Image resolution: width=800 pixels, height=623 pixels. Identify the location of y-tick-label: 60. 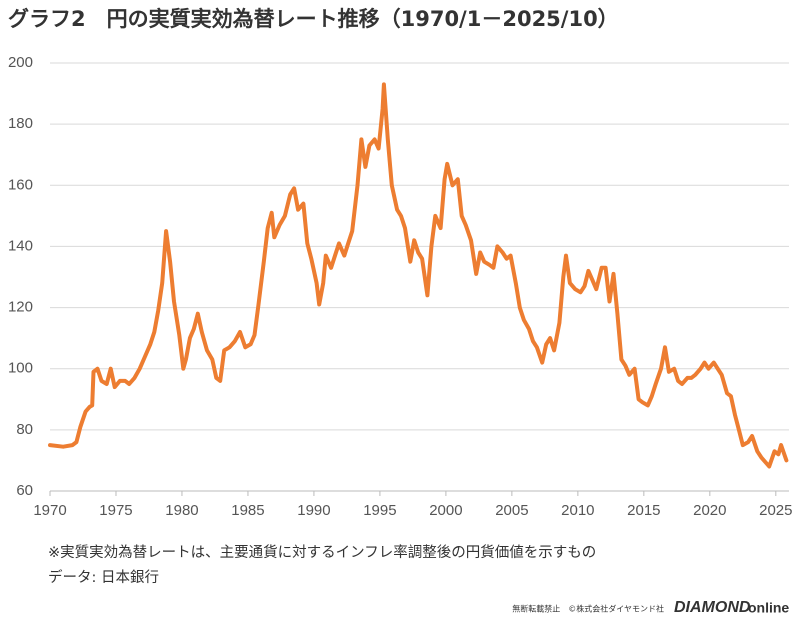
(24, 490).